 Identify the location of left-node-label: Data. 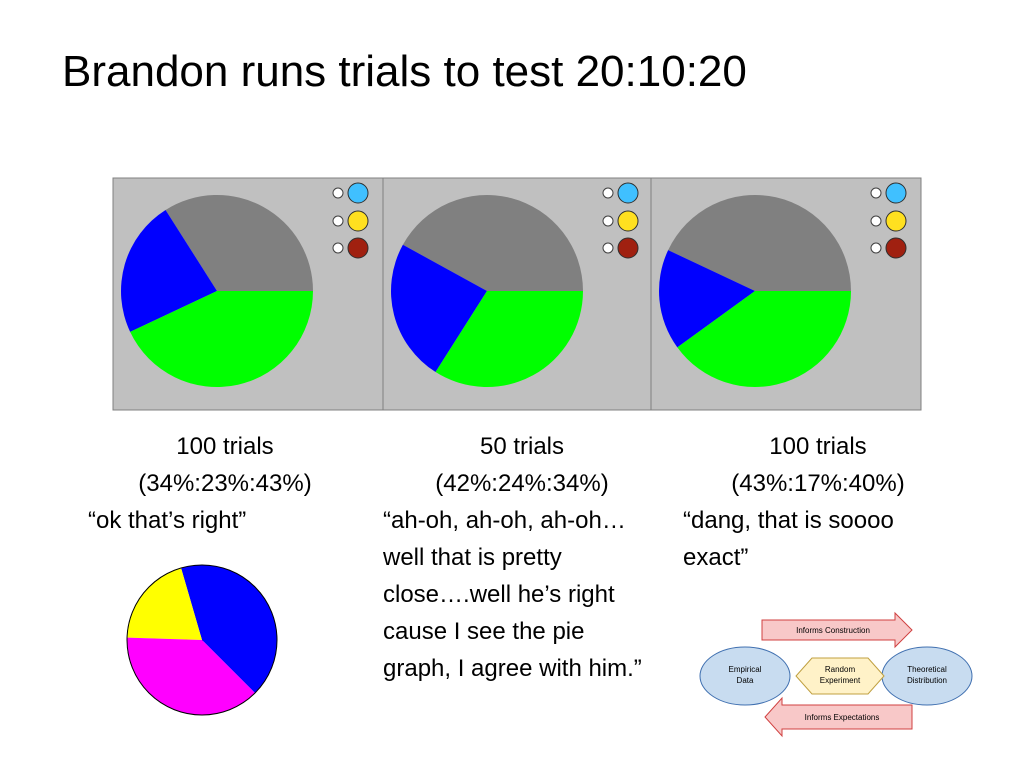
(745, 680).